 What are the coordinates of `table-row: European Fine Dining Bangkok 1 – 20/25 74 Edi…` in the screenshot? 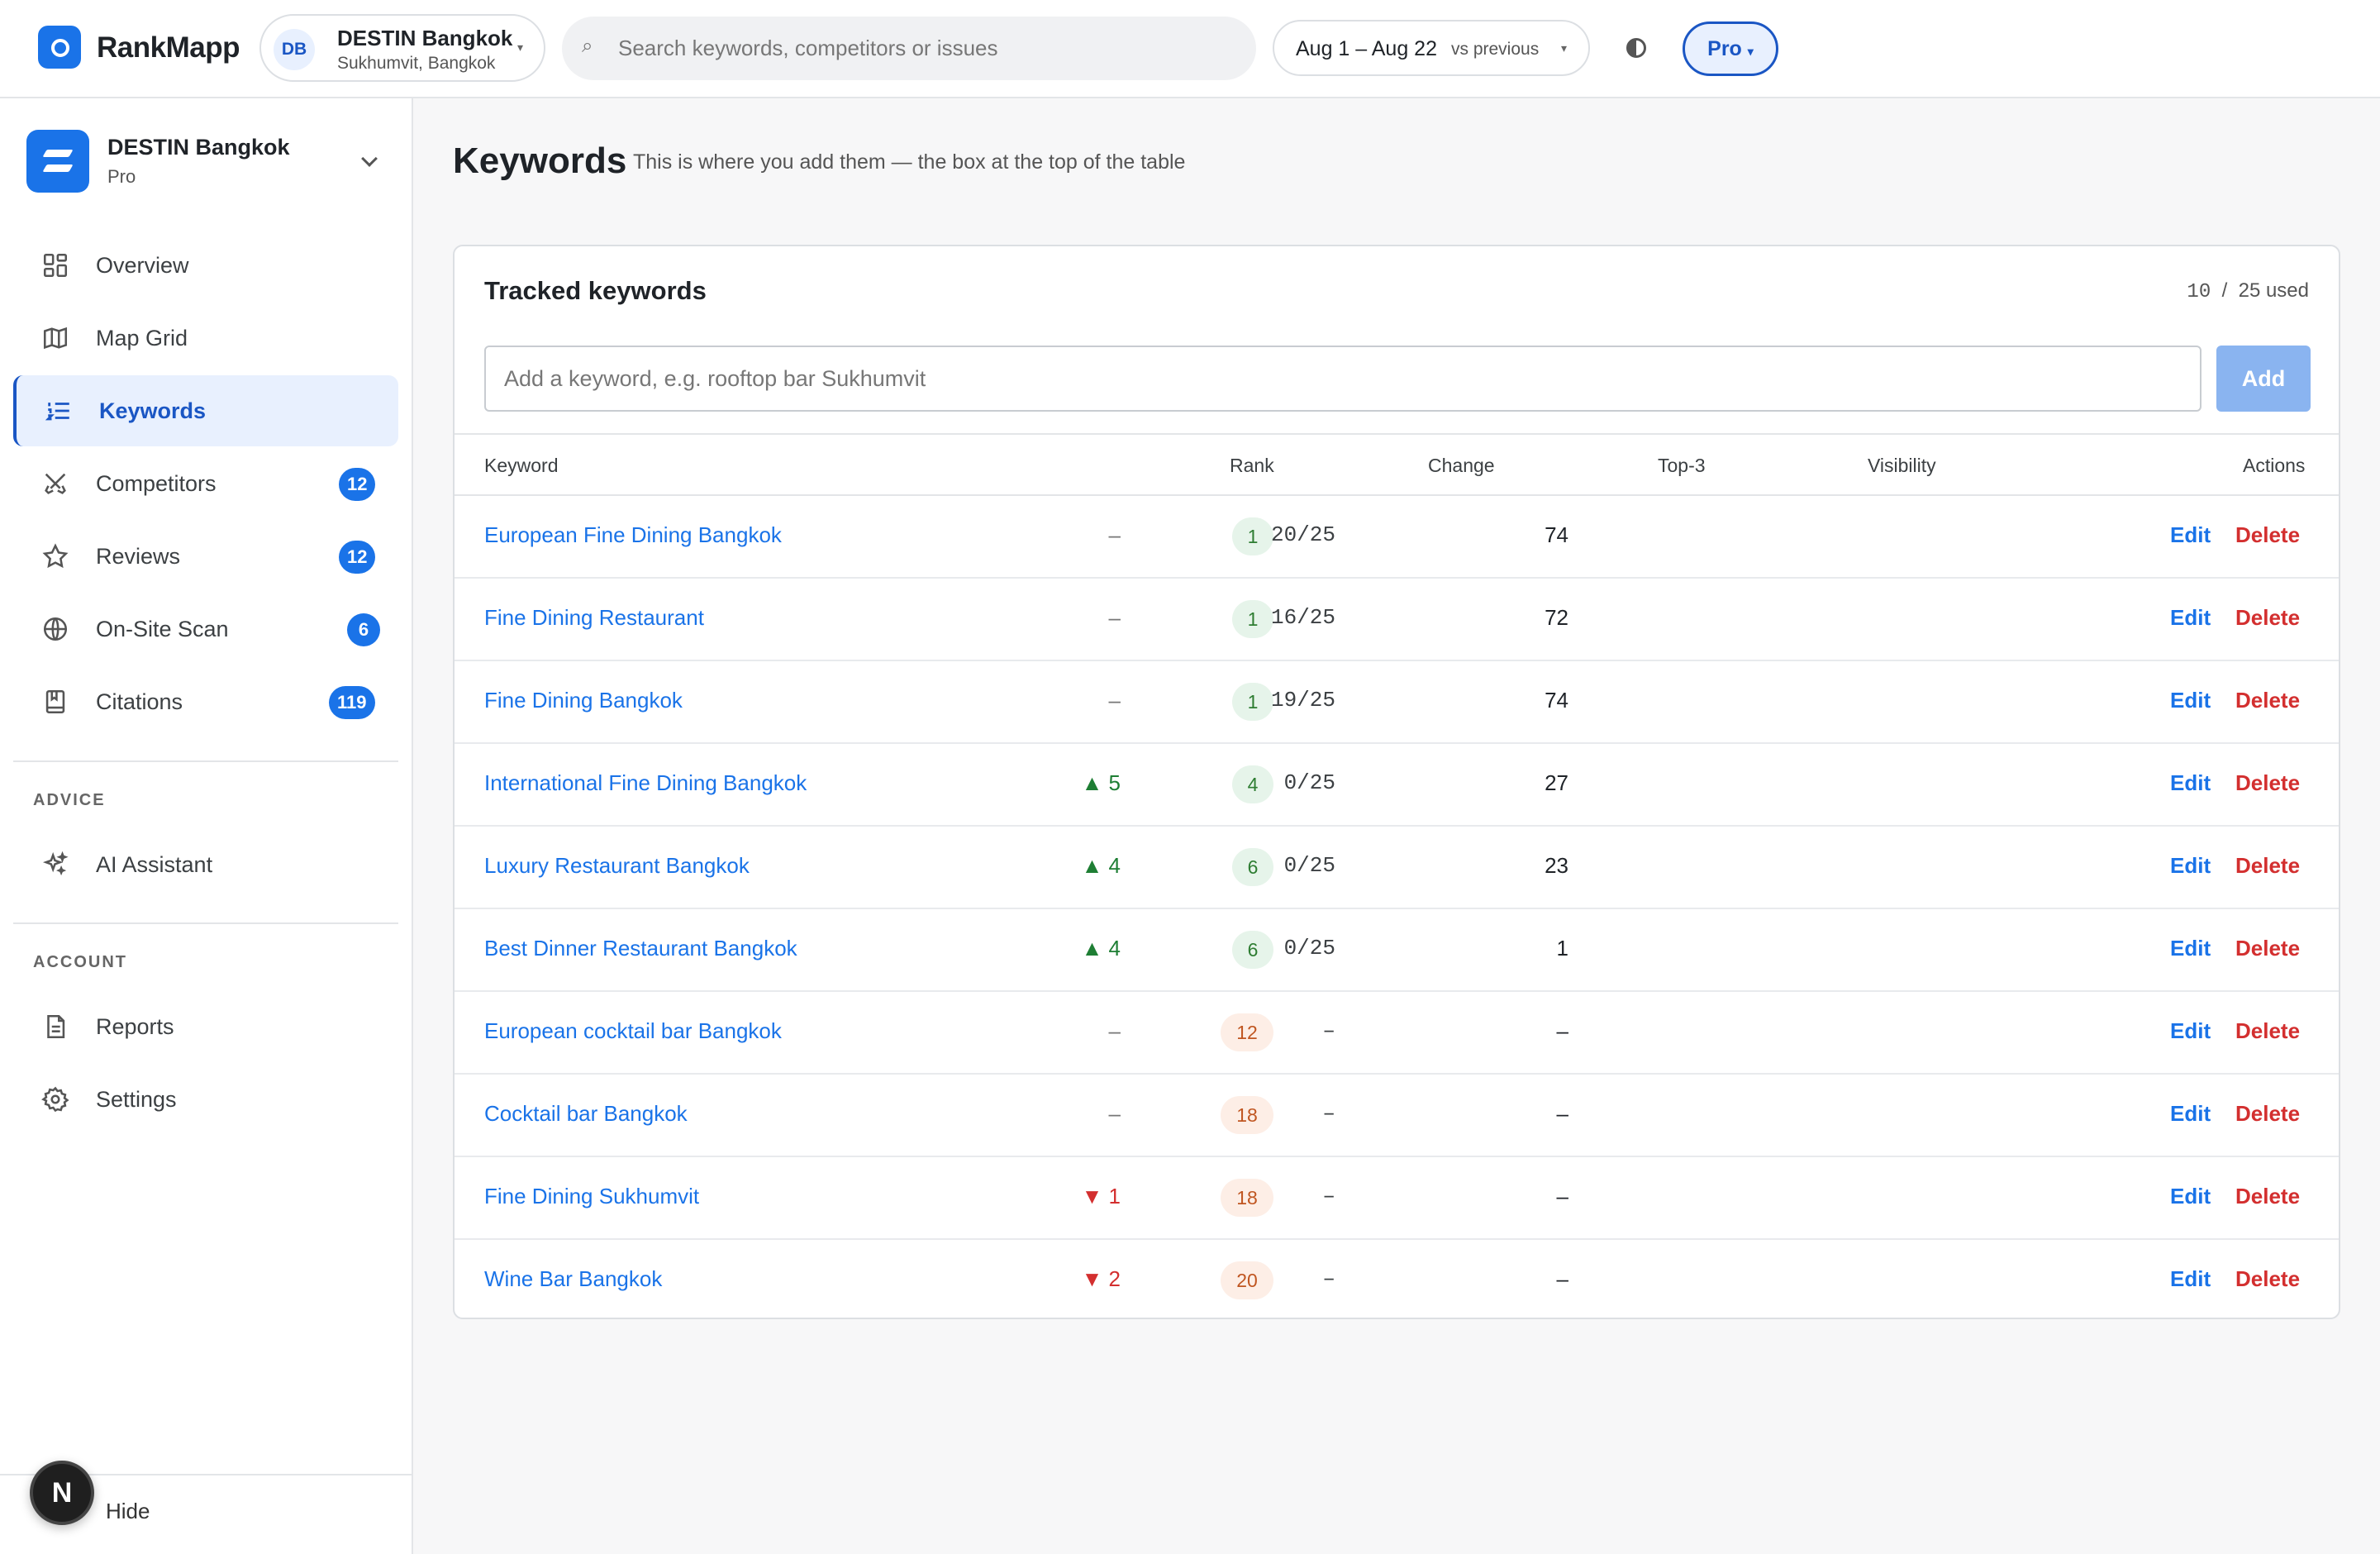 It's located at (1397, 537).